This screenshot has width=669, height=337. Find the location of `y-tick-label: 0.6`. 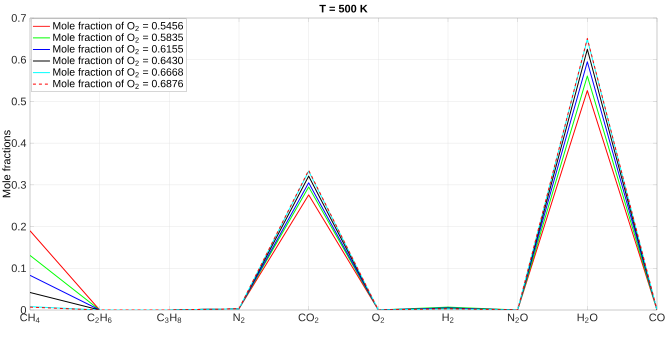

y-tick-label: 0.6 is located at coordinates (19, 60).